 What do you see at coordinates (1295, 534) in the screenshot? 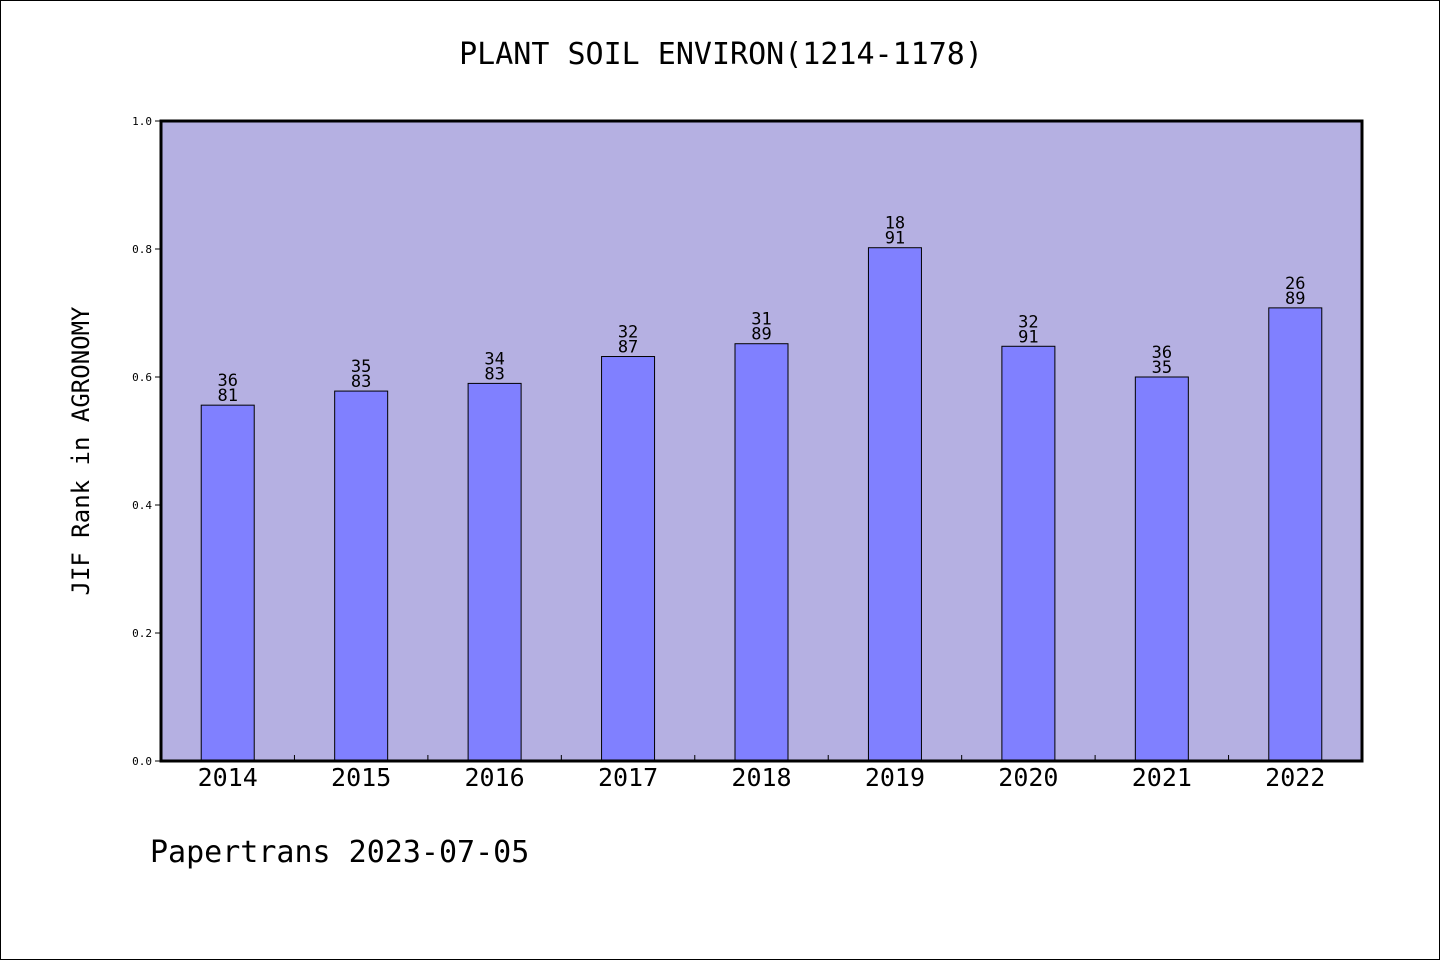
I see `bar-2022` at bounding box center [1295, 534].